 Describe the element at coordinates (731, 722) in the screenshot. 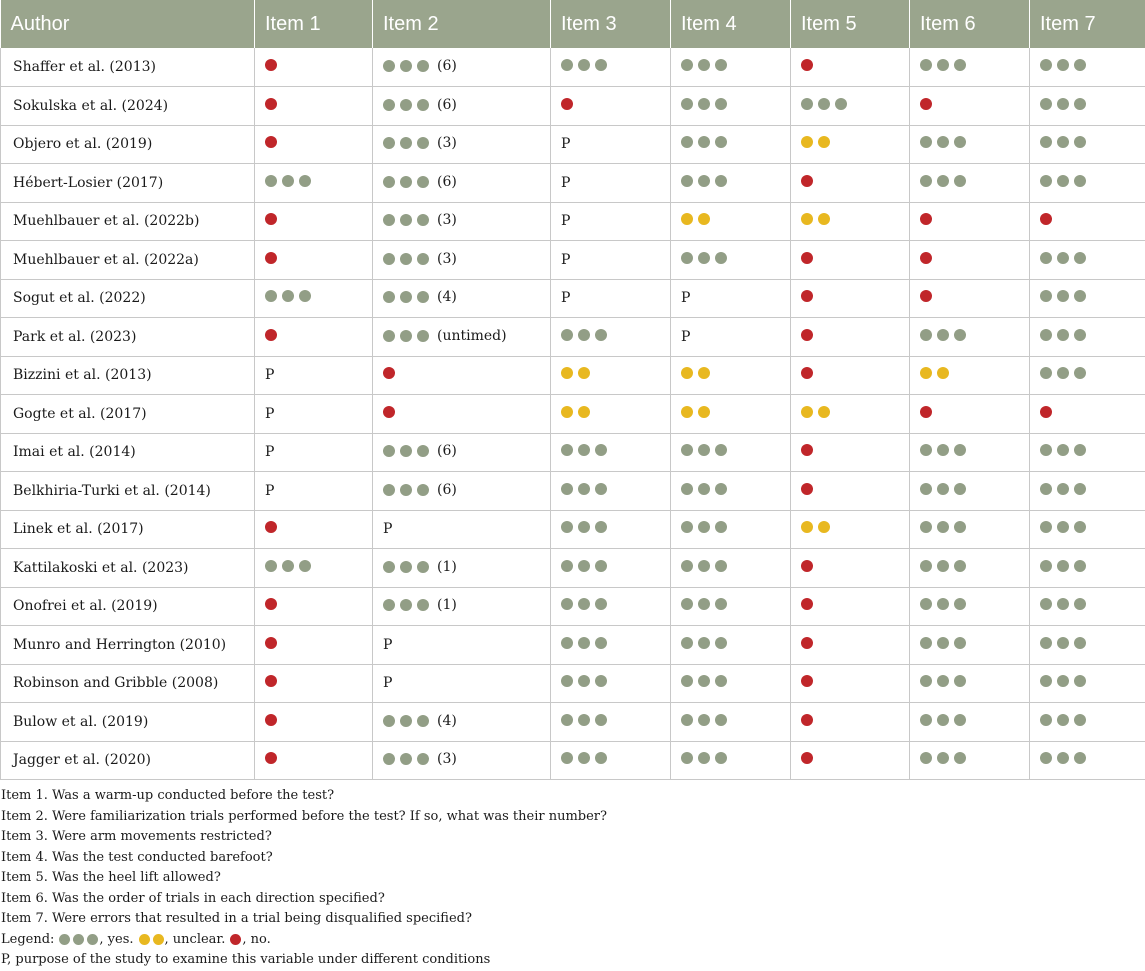

I see `item-4-cell` at that location.